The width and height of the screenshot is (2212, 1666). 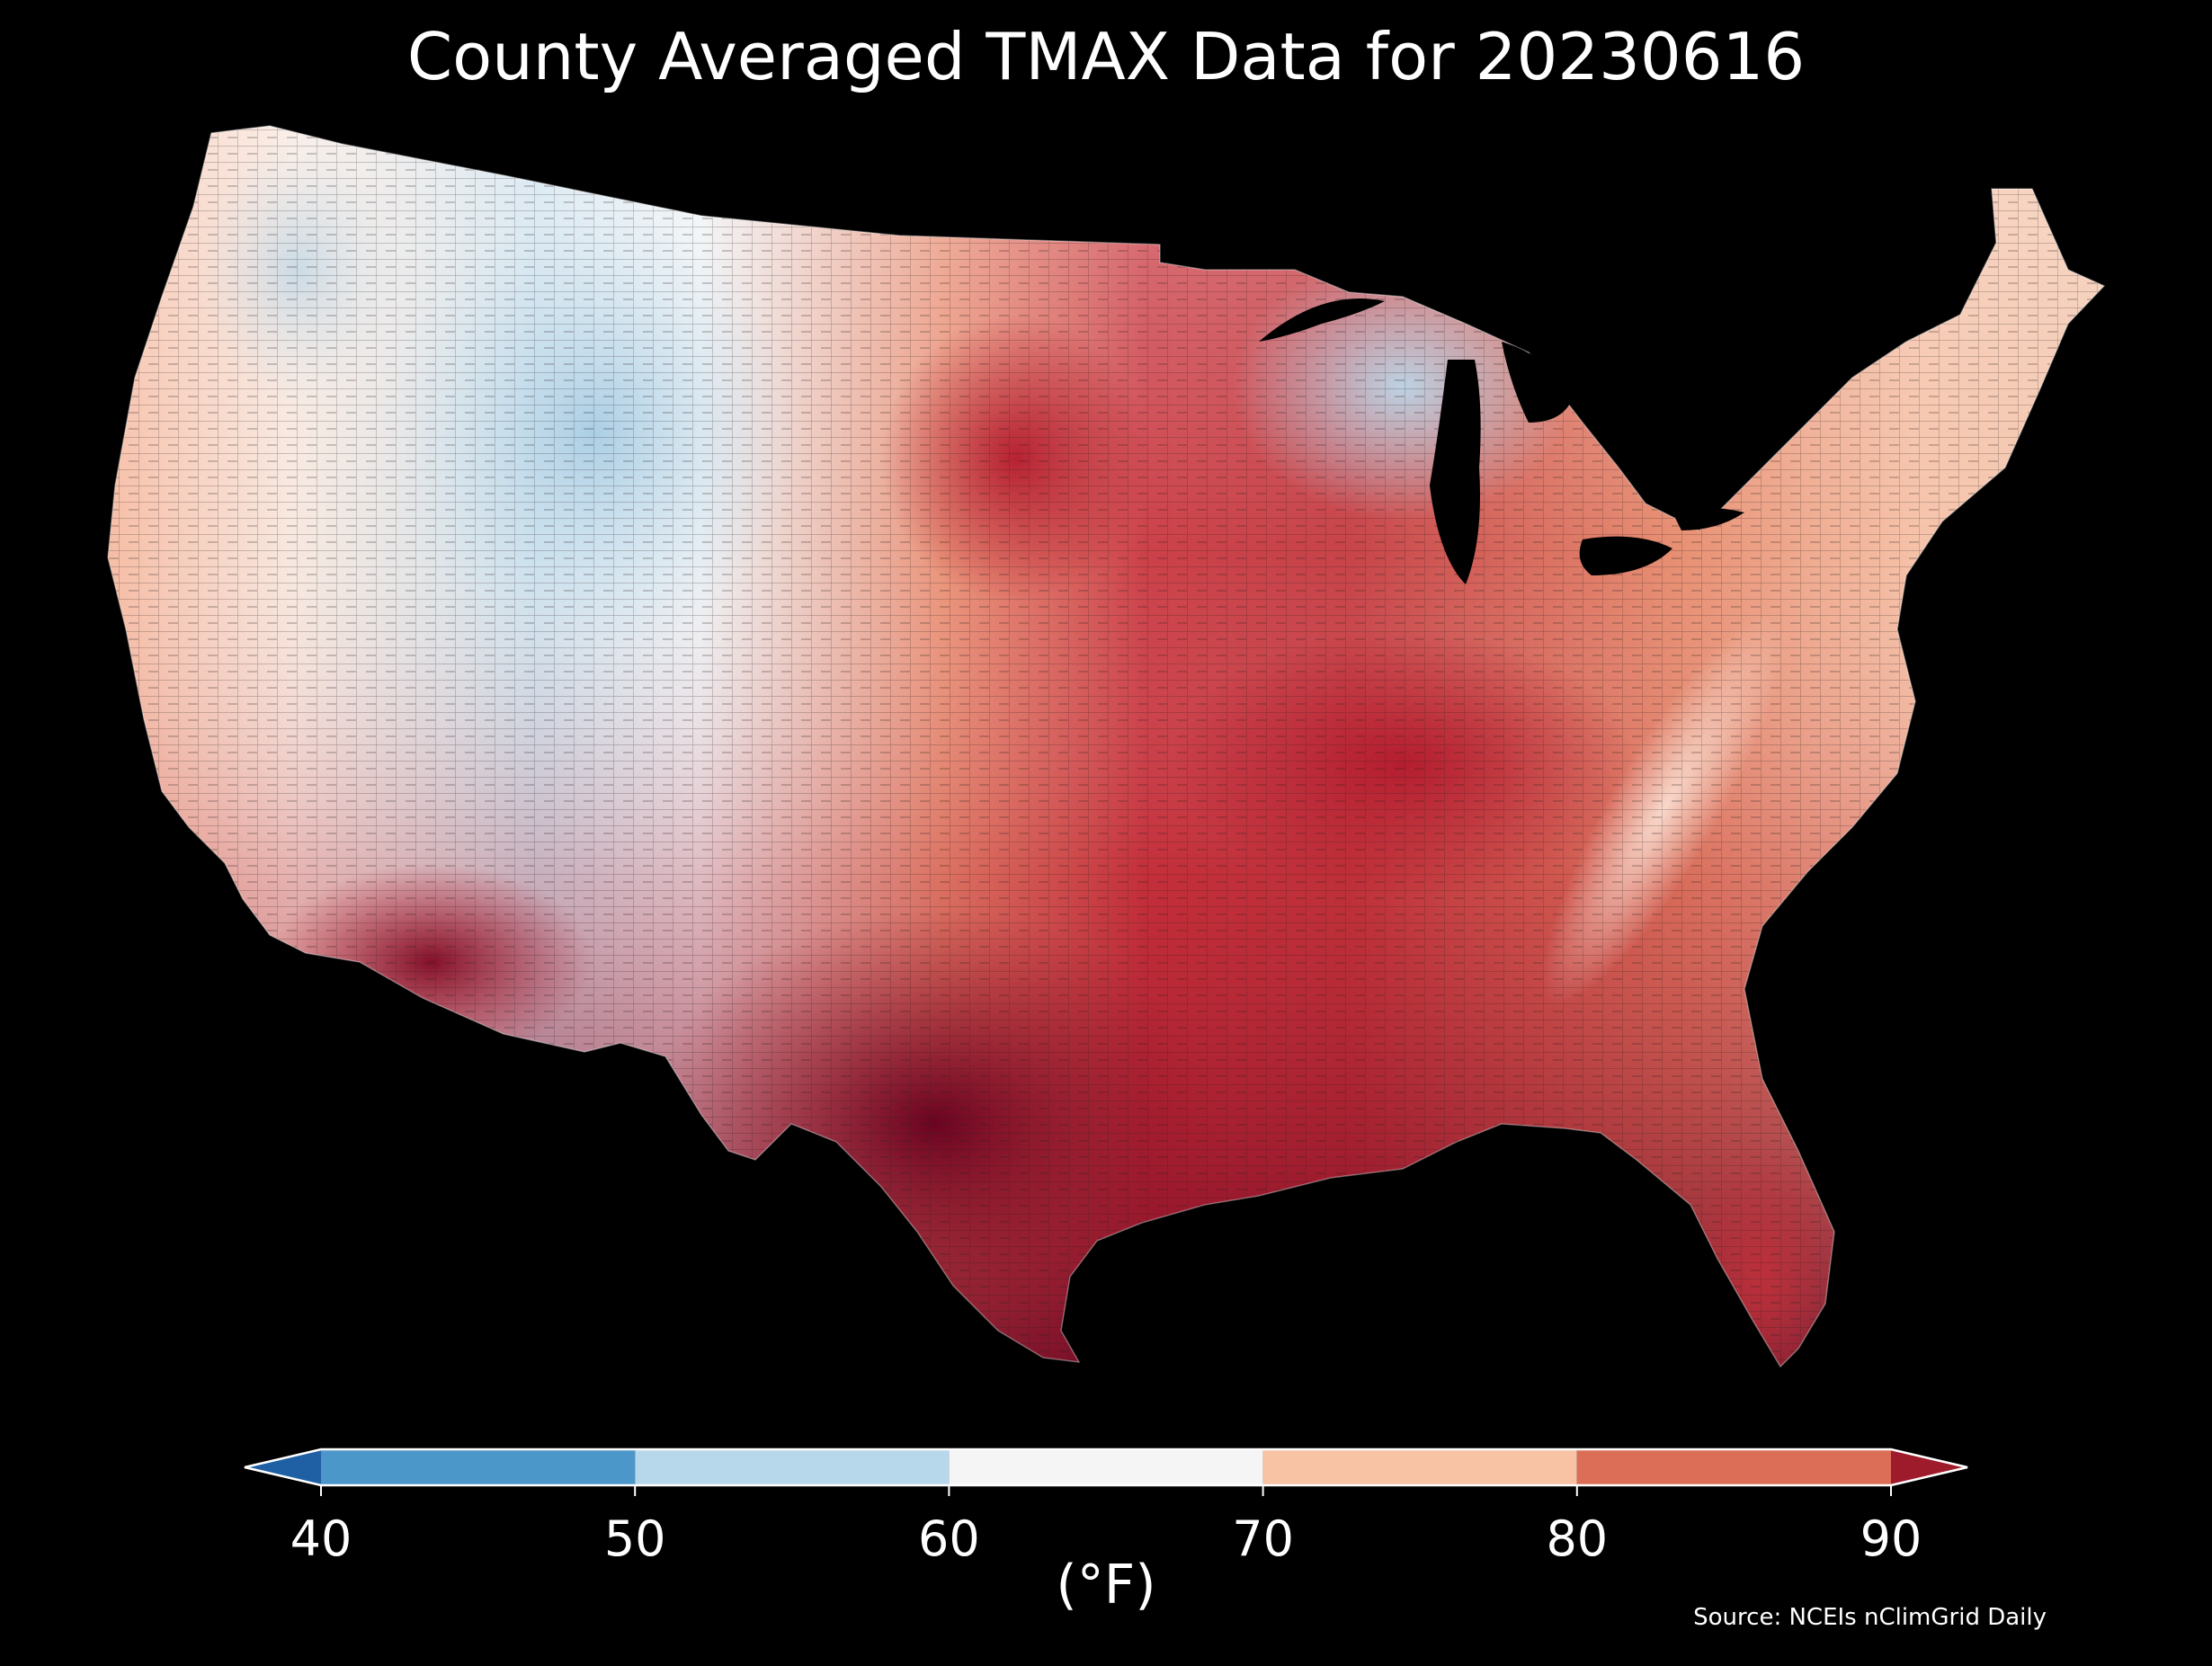 I want to click on colorbar-tick-label: 90, so click(x=1891, y=1538).